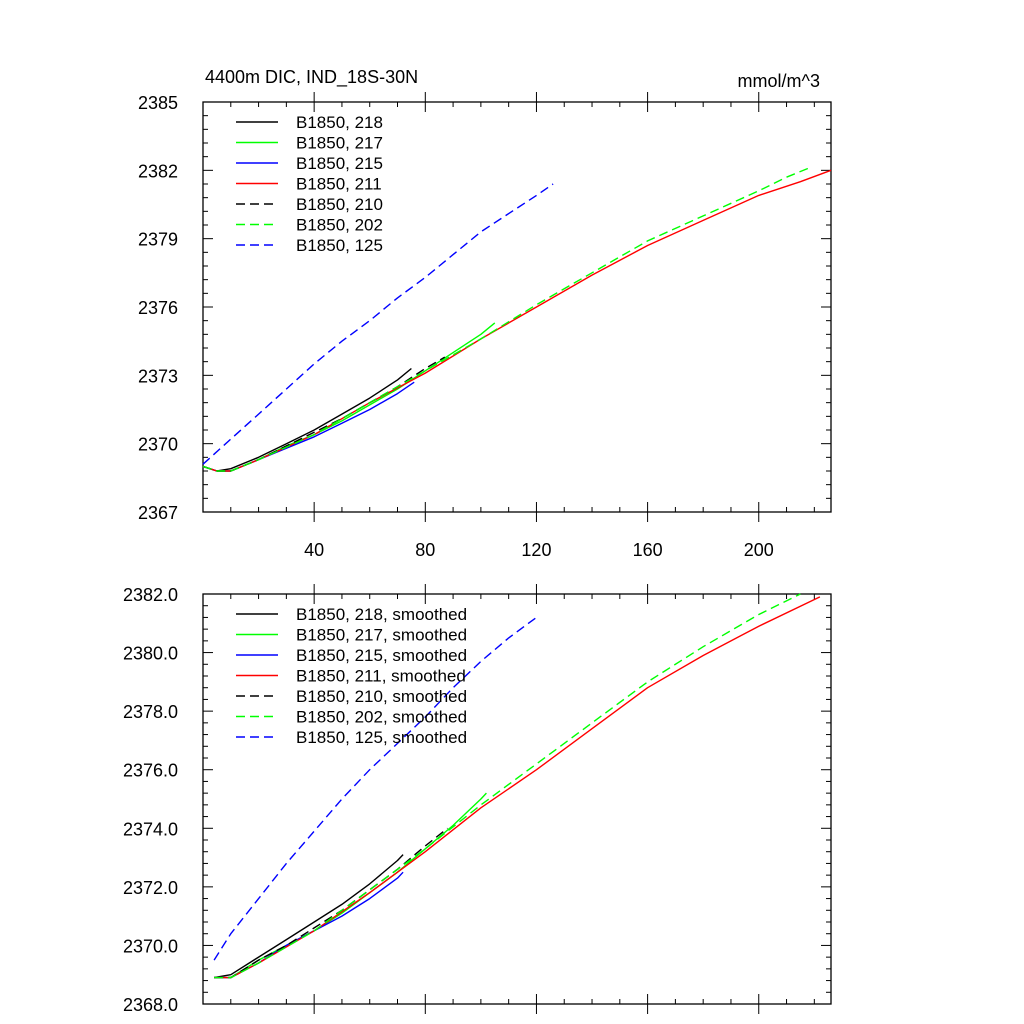 This screenshot has width=1024, height=1024. Describe the element at coordinates (158, 445) in the screenshot. I see `top-ytick-label: 2370` at that location.